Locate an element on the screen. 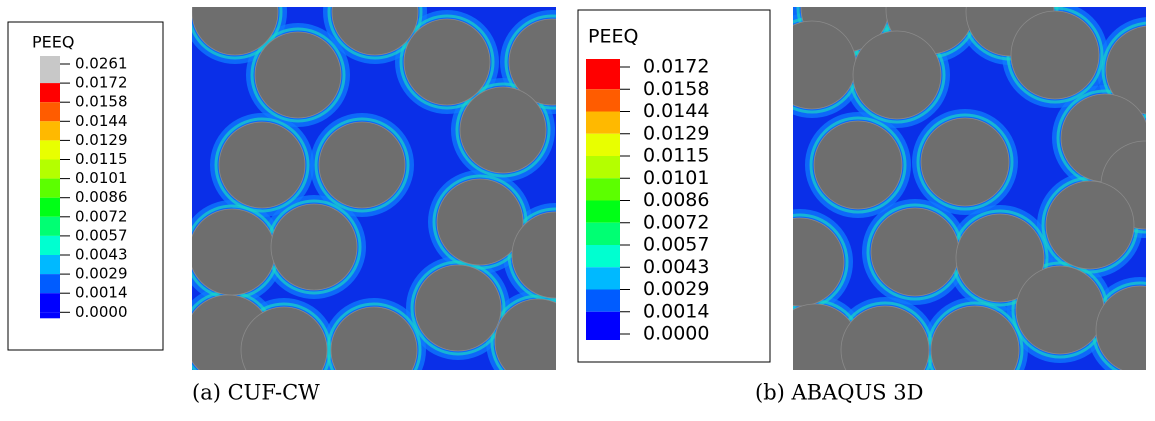 This screenshot has width=1155, height=421. caption: (b) ABAQUS 3D is located at coordinates (839, 393).